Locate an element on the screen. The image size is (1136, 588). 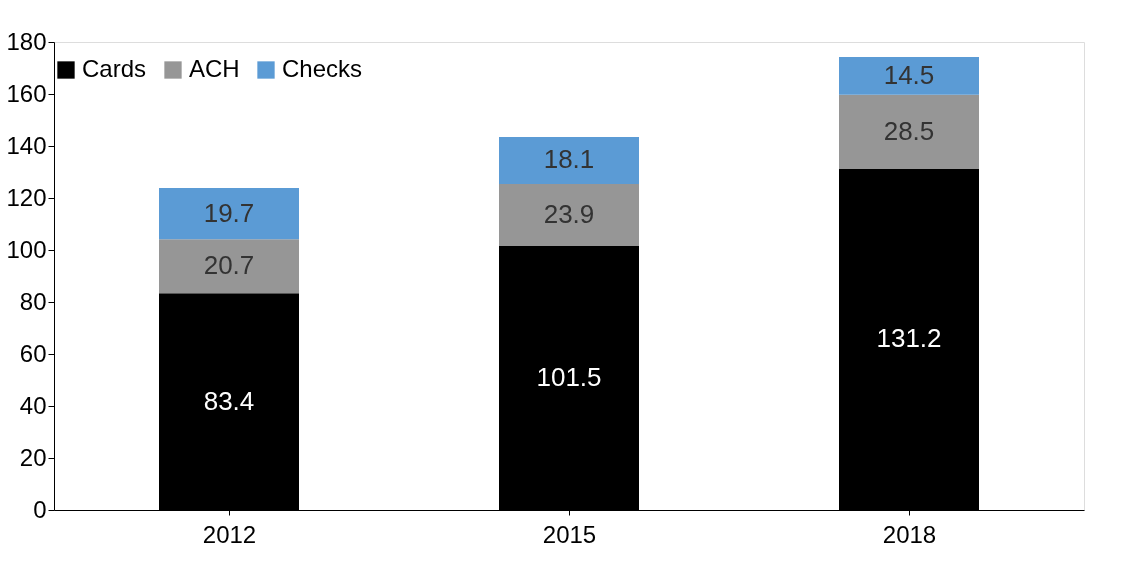
data-label: 14.5 is located at coordinates (909, 74).